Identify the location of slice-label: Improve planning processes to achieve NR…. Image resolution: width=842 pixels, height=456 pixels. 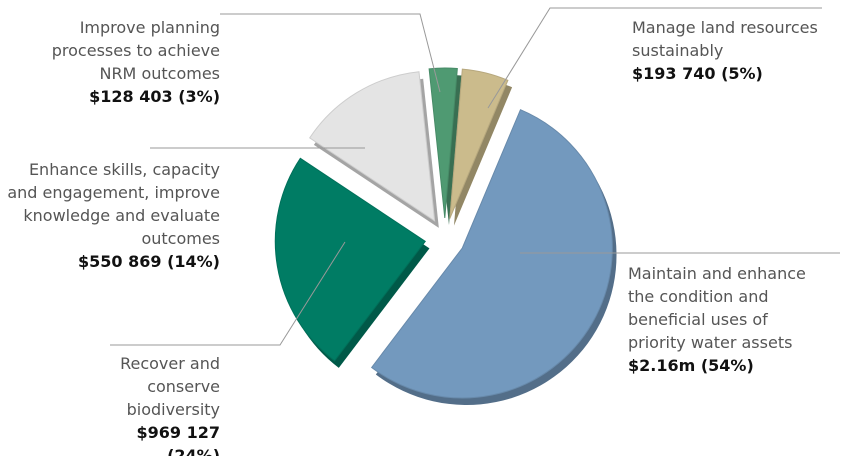
(125, 62).